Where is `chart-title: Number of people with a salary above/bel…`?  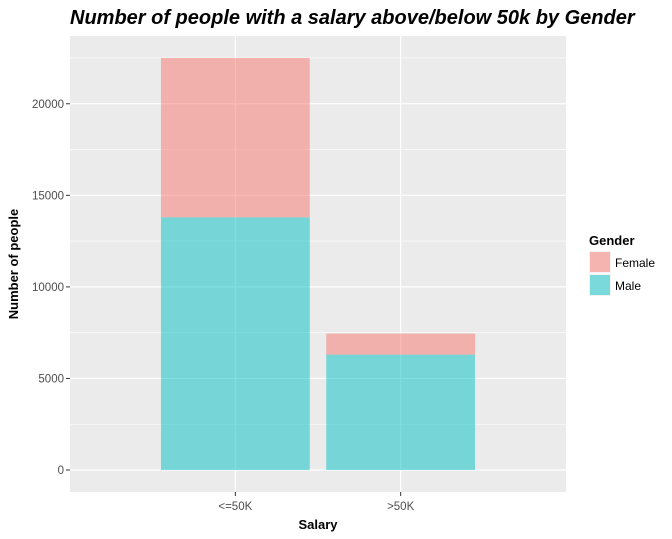
chart-title: Number of people with a salary above/bel… is located at coordinates (353, 18).